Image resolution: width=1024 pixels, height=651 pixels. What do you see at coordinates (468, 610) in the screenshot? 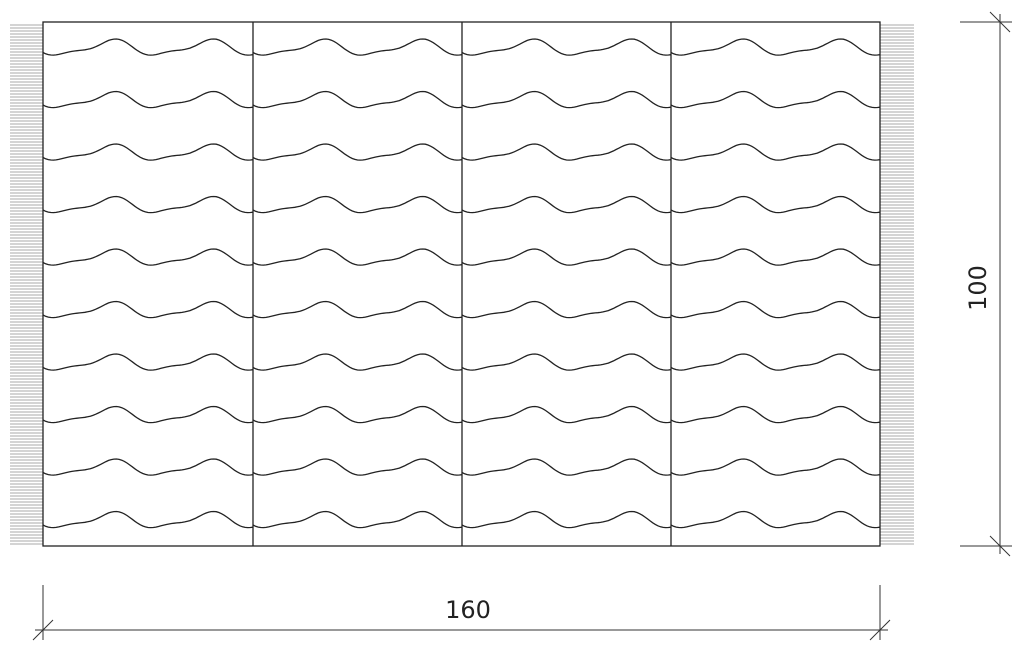
I see `width-label: 160` at bounding box center [468, 610].